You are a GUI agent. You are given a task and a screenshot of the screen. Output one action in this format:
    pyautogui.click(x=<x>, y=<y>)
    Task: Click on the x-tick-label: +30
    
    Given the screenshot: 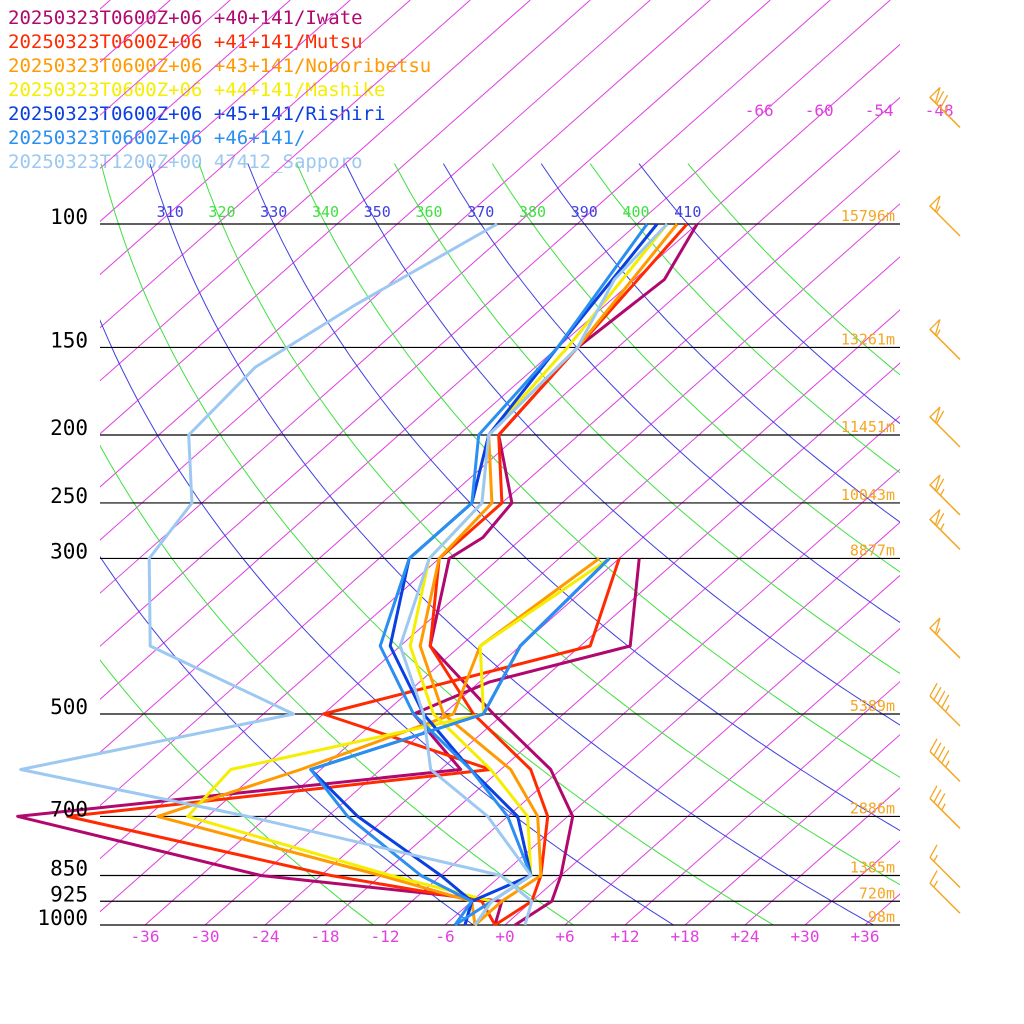 What is the action you would take?
    pyautogui.click(x=805, y=936)
    